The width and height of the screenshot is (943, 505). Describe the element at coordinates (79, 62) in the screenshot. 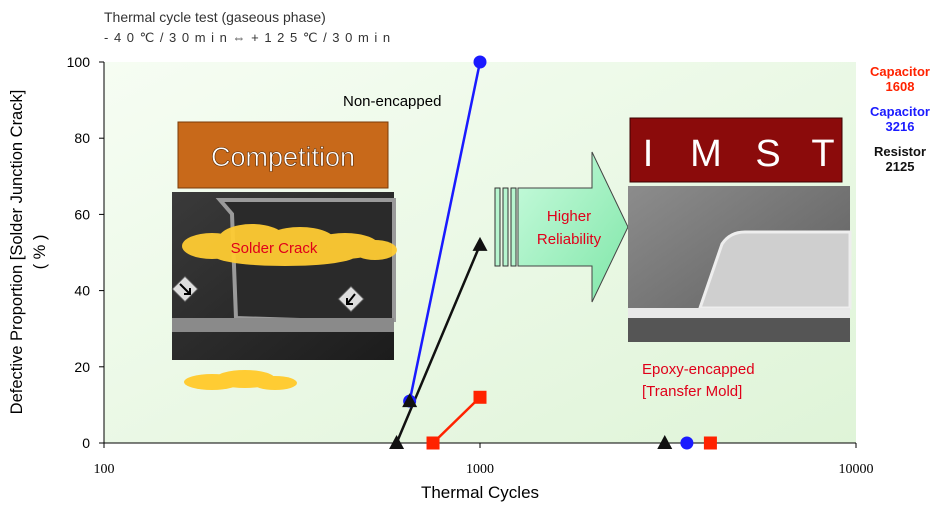

I see `y-tick-label: 100` at that location.